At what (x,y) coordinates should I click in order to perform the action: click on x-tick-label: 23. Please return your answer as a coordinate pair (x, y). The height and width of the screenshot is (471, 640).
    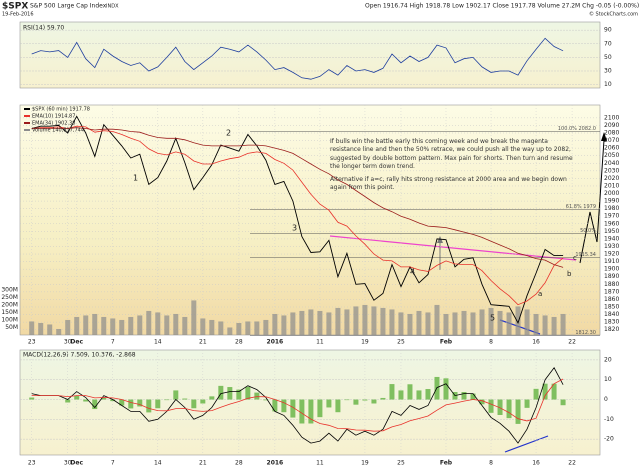
    Looking at the image, I should click on (32, 342).